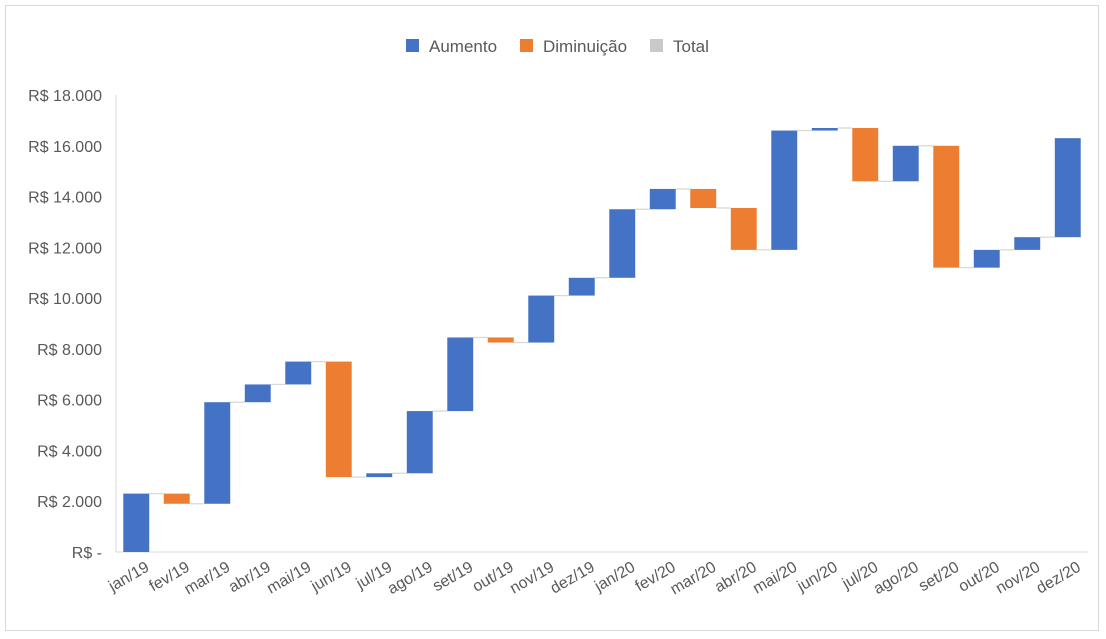  Describe the element at coordinates (65, 147) in the screenshot. I see `y-tick-label: R$ 16.000` at that location.